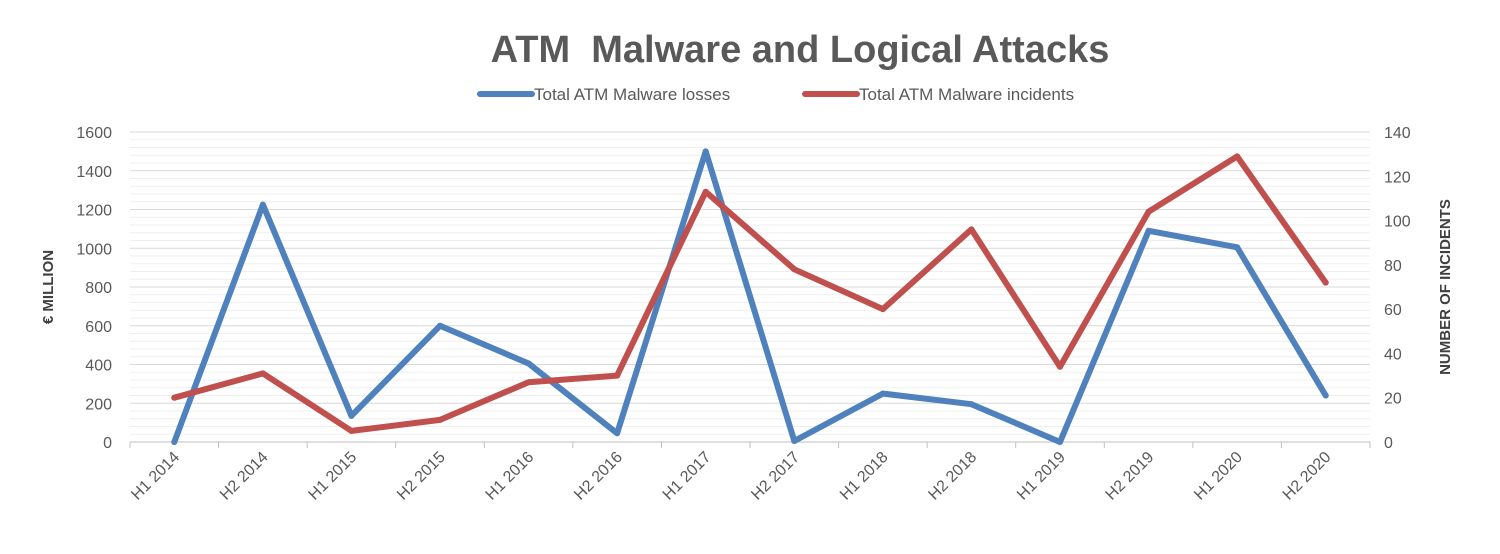 This screenshot has width=1500, height=554. Describe the element at coordinates (598, 476) in the screenshot. I see `x-tick-label: H2 2016` at that location.